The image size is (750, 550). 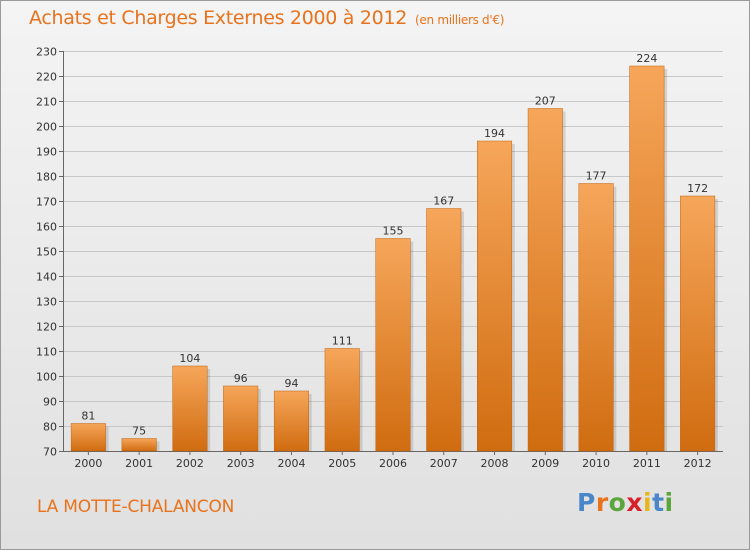 What do you see at coordinates (46, 327) in the screenshot?
I see `y-tick-label: 120` at bounding box center [46, 327].